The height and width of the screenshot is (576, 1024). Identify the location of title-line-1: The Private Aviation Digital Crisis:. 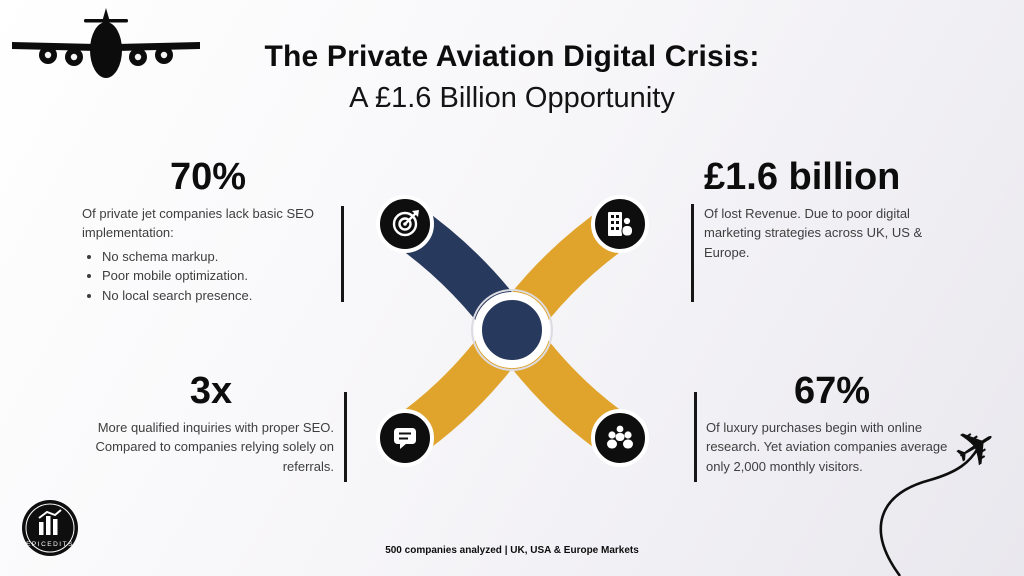
(512, 56).